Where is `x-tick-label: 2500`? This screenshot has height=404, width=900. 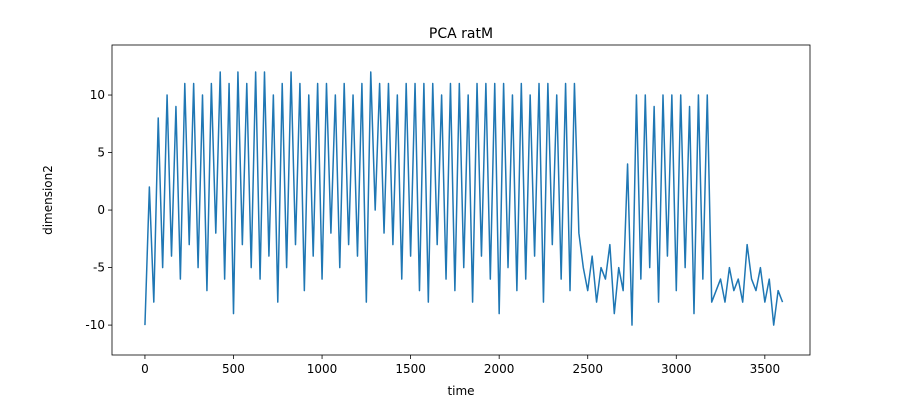 x-tick-label: 2500 is located at coordinates (587, 369).